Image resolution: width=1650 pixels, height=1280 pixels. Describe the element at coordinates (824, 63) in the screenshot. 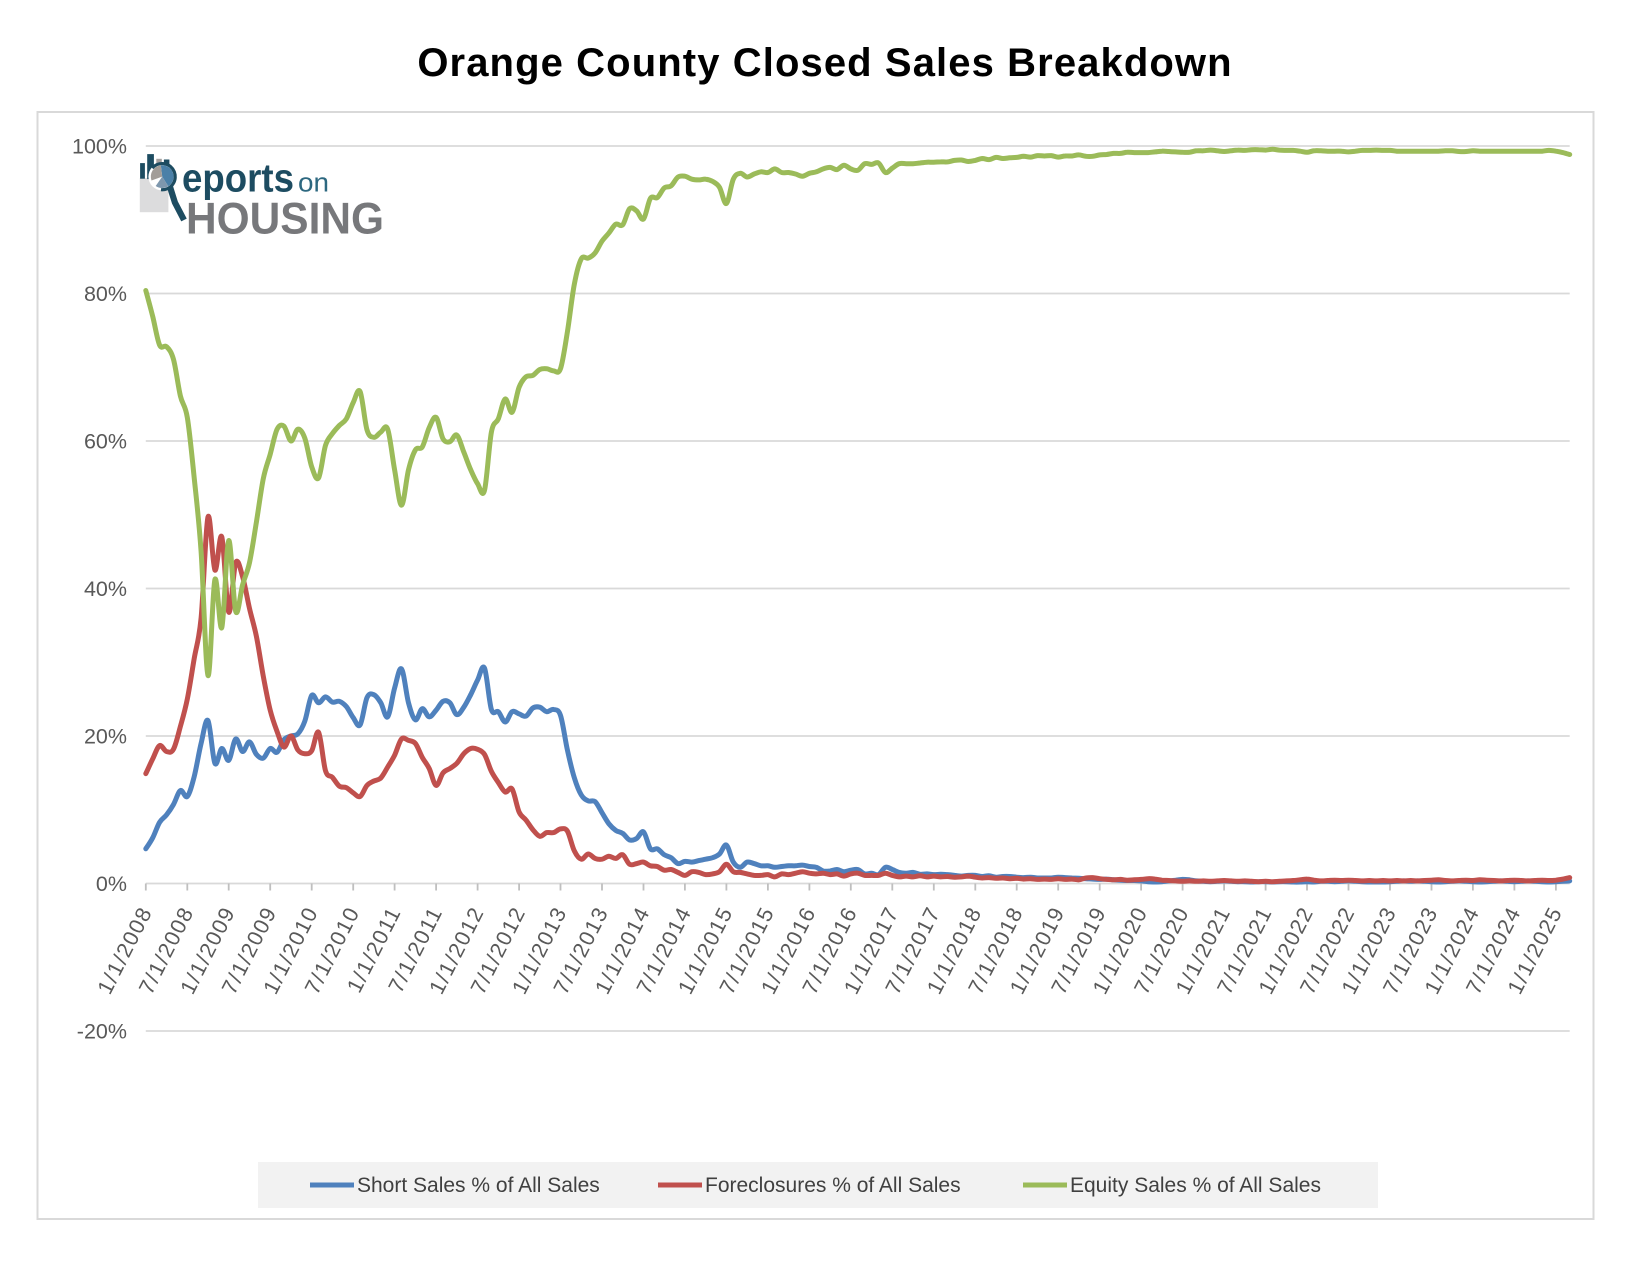

I see `svg-text:Orange County Closed Sales Bre: Orange County Closed Sales Breakdown` at that location.